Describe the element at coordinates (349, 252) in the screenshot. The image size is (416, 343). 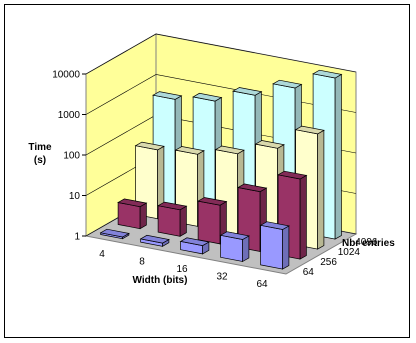
I see `z-tick-label: 1024` at that location.